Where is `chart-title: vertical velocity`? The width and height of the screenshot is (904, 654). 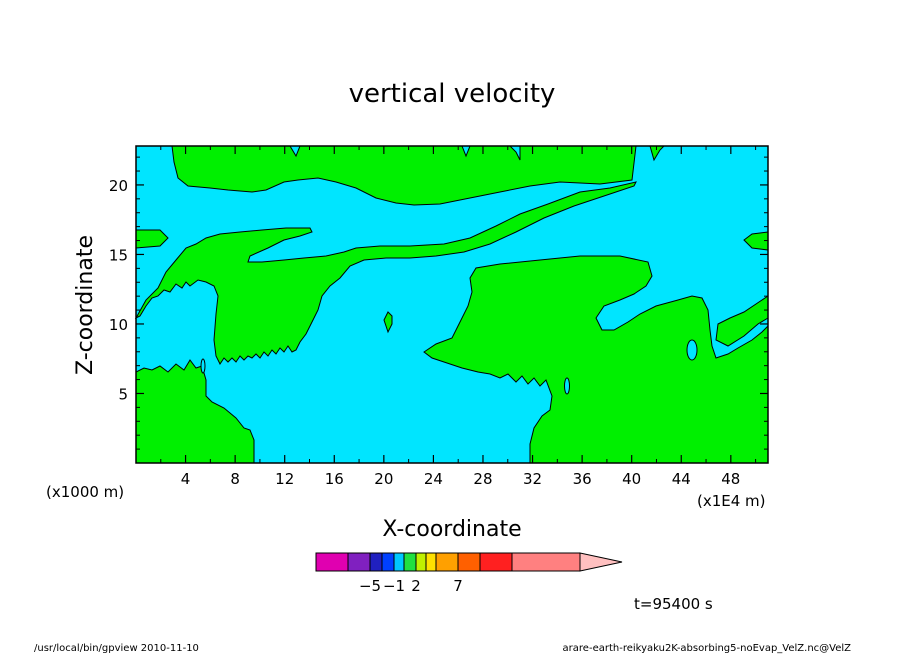
chart-title: vertical velocity is located at coordinates (452, 94).